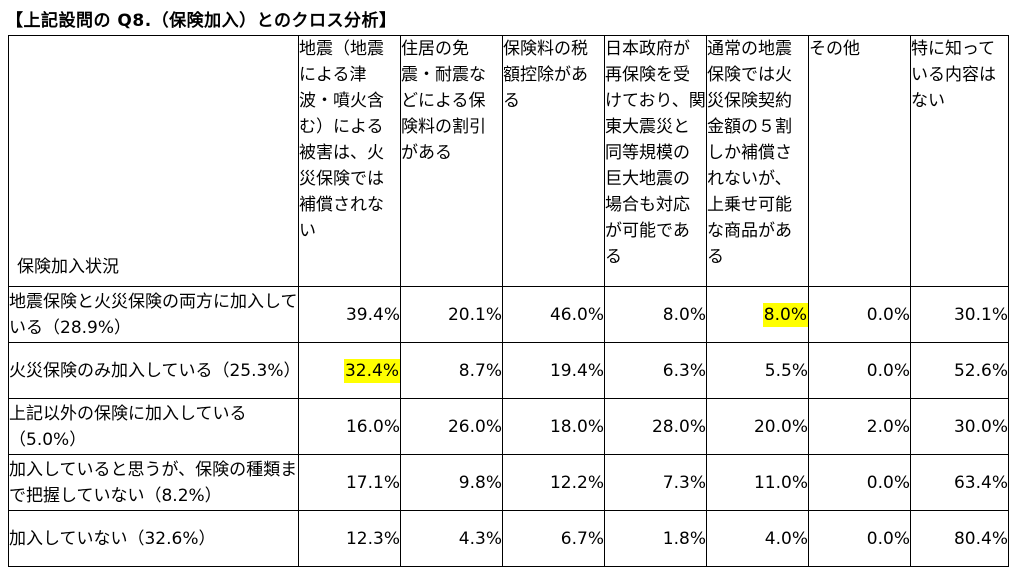 Image resolution: width=1024 pixels, height=567 pixels. What do you see at coordinates (474, 314) in the screenshot?
I see `cell-value: 20.1%` at bounding box center [474, 314].